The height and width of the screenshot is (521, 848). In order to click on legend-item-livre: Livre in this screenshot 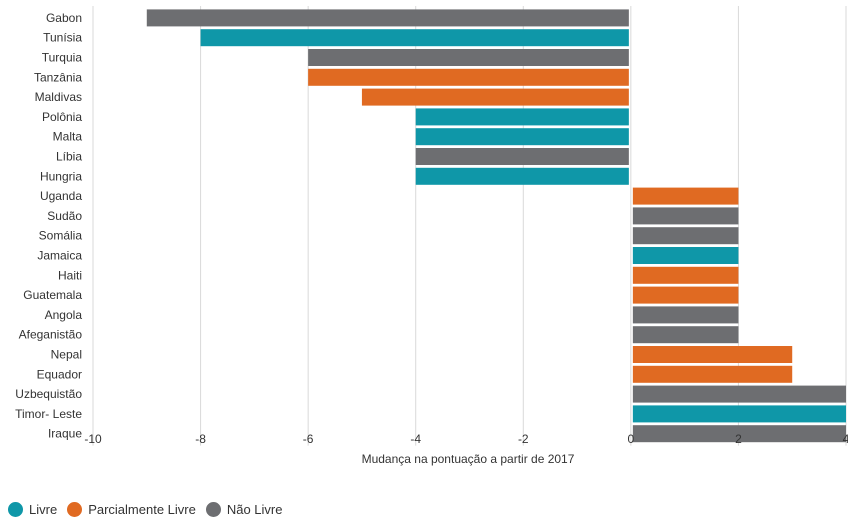, I will do `click(32, 509)`.